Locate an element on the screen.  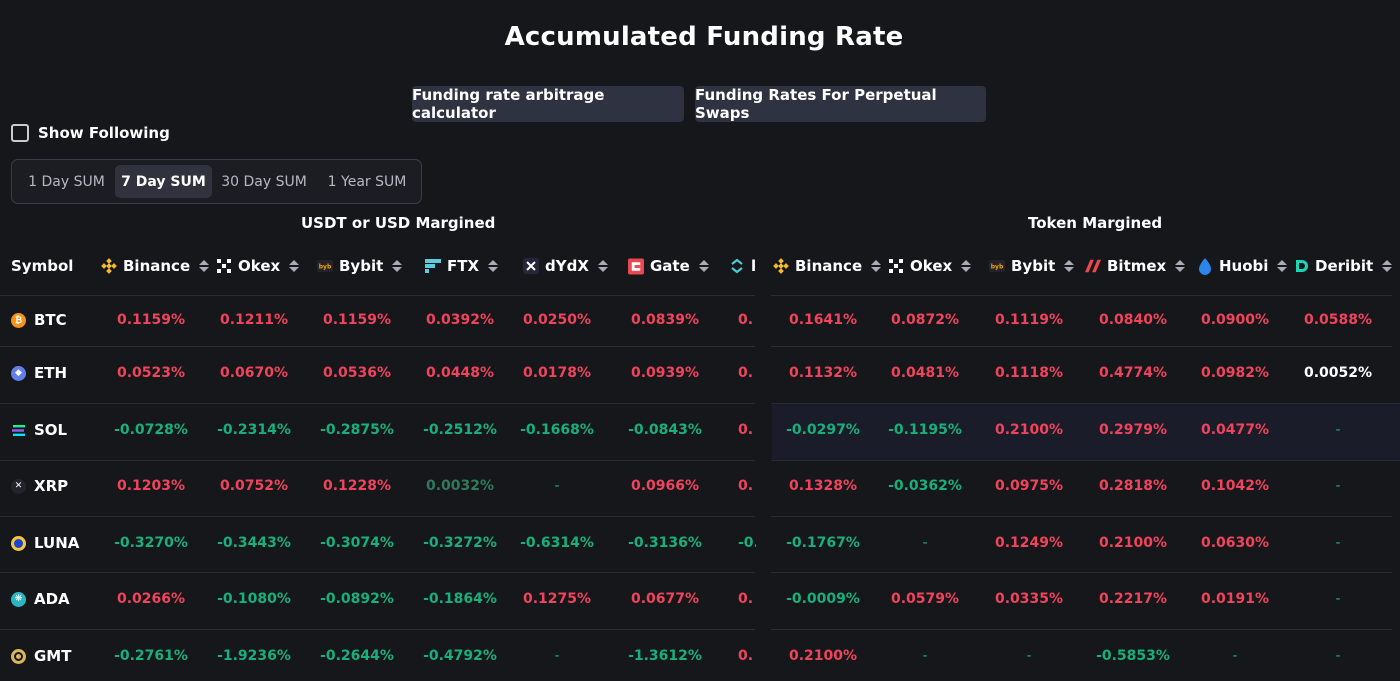
rate-cell: -0.0009% is located at coordinates (823, 599).